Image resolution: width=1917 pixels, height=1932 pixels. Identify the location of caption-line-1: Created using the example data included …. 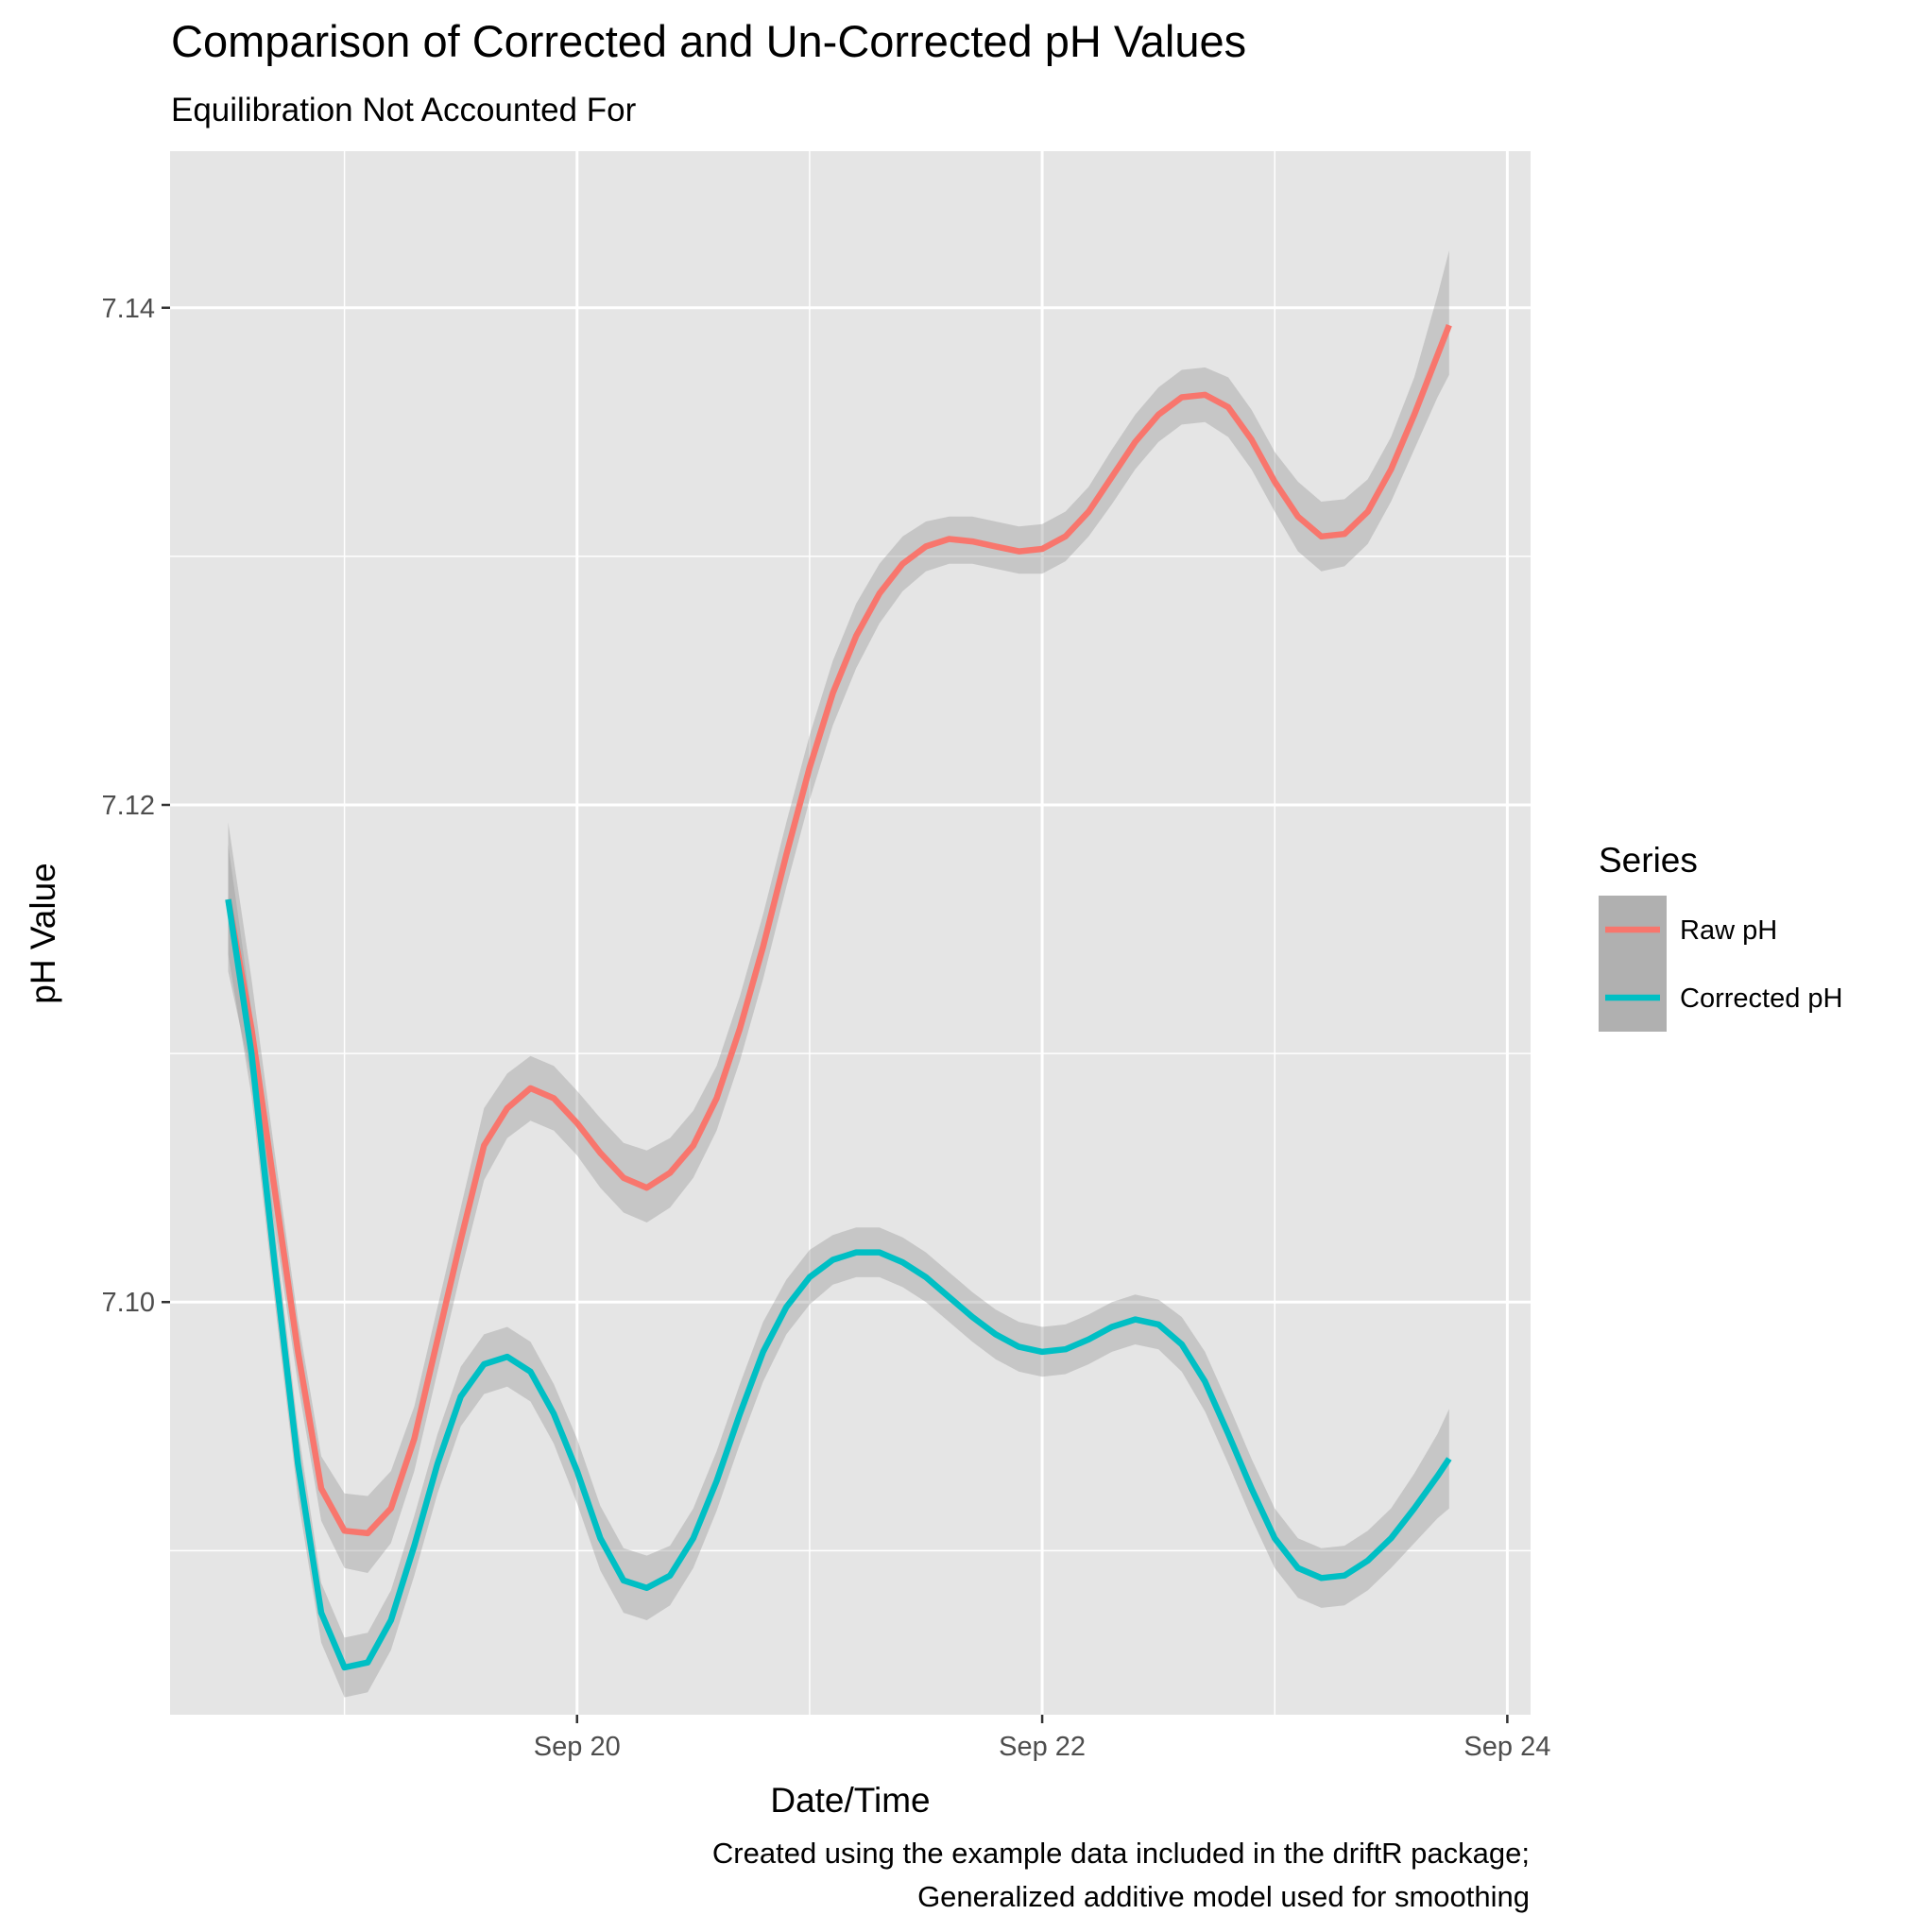
(1121, 1854).